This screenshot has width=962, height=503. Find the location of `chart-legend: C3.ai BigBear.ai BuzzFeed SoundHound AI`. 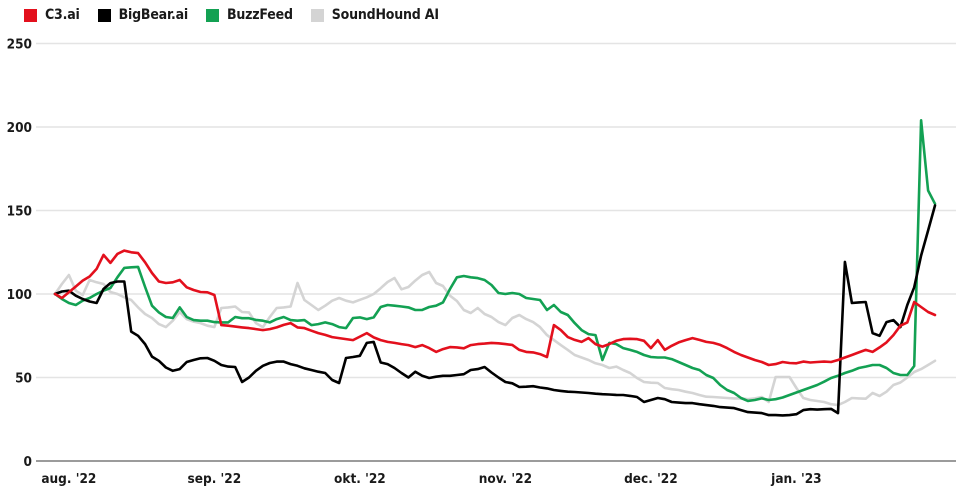

chart-legend: C3.ai BigBear.ai BuzzFeed SoundHound AI is located at coordinates (231, 15).